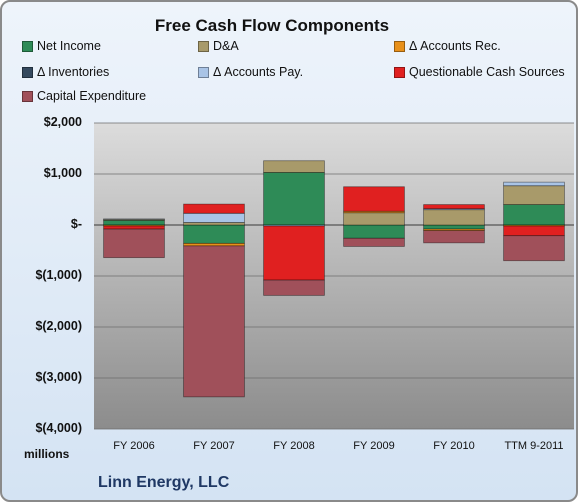 The width and height of the screenshot is (578, 502). What do you see at coordinates (294, 446) in the screenshot?
I see `x-tick-label: FY 2008` at bounding box center [294, 446].